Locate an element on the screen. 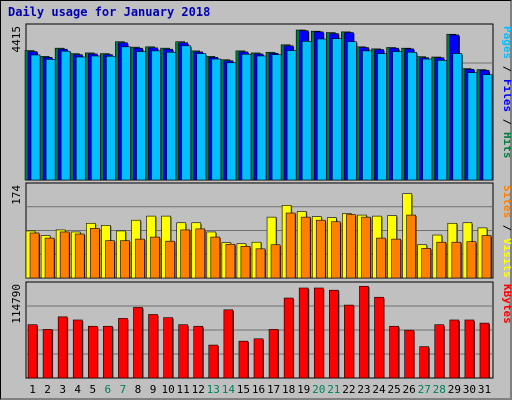 Image resolution: width=512 pixels, height=400 pixels. x-label-day-26: 26 is located at coordinates (409, 389).